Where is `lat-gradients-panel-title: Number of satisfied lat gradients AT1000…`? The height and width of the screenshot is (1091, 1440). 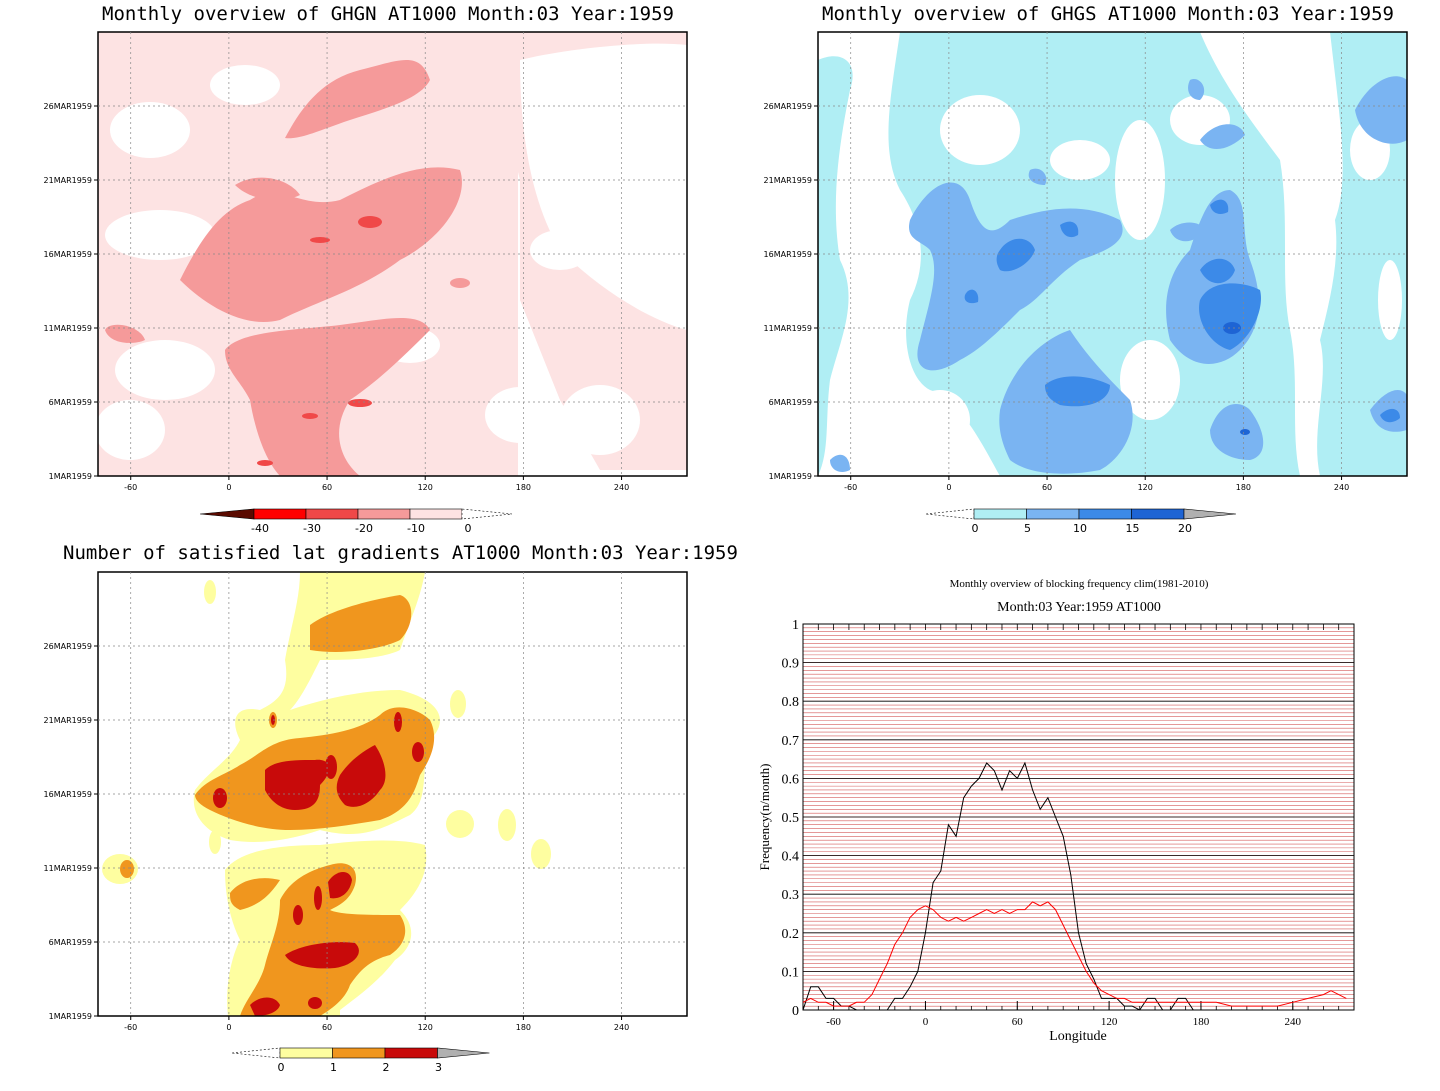 lat-gradients-panel-title: Number of satisfied lat gradients AT1000… is located at coordinates (400, 553).